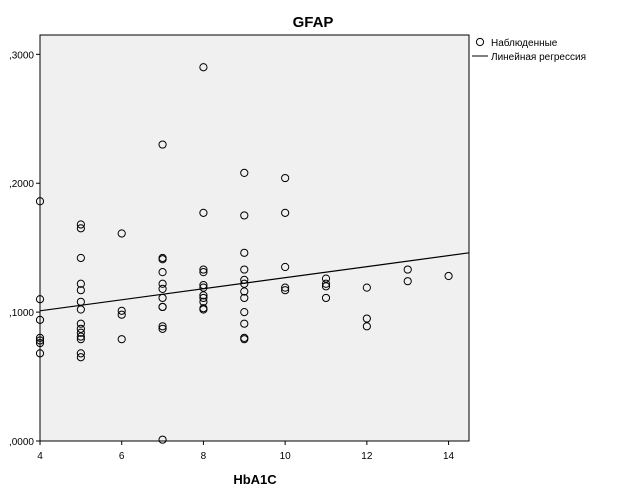 The width and height of the screenshot is (626, 501). I want to click on regression-line, so click(254, 282).